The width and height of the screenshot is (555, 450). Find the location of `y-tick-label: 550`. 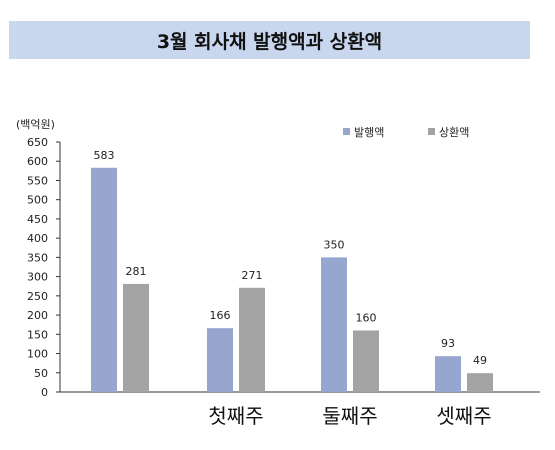

y-tick-label: 550 is located at coordinates (37, 180).